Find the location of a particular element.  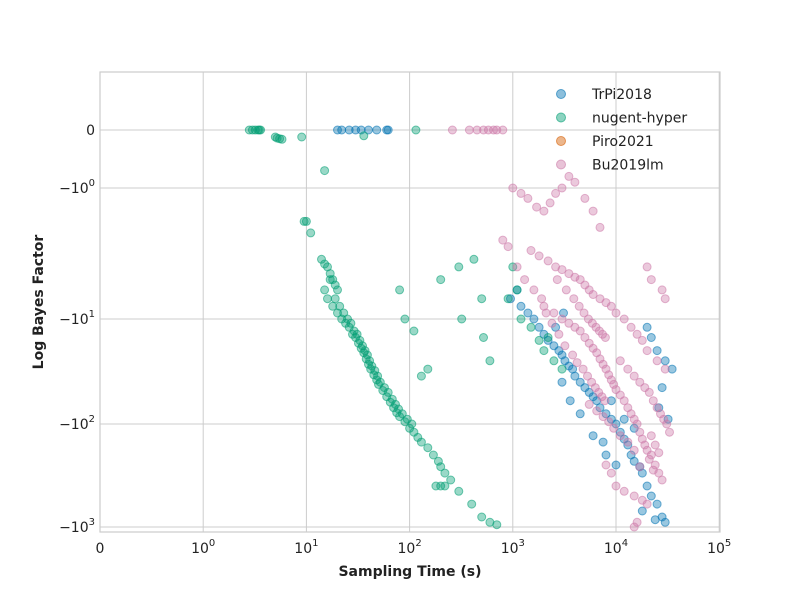

y-axis-ticks: 0 −100 −101 −102 −103 is located at coordinates (77, 329).